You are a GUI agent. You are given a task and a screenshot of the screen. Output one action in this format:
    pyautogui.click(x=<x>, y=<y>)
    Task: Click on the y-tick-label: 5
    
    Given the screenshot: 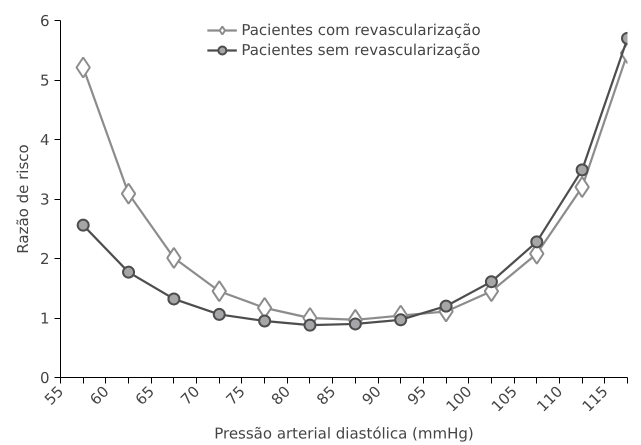 What is the action you would take?
    pyautogui.click(x=45, y=81)
    